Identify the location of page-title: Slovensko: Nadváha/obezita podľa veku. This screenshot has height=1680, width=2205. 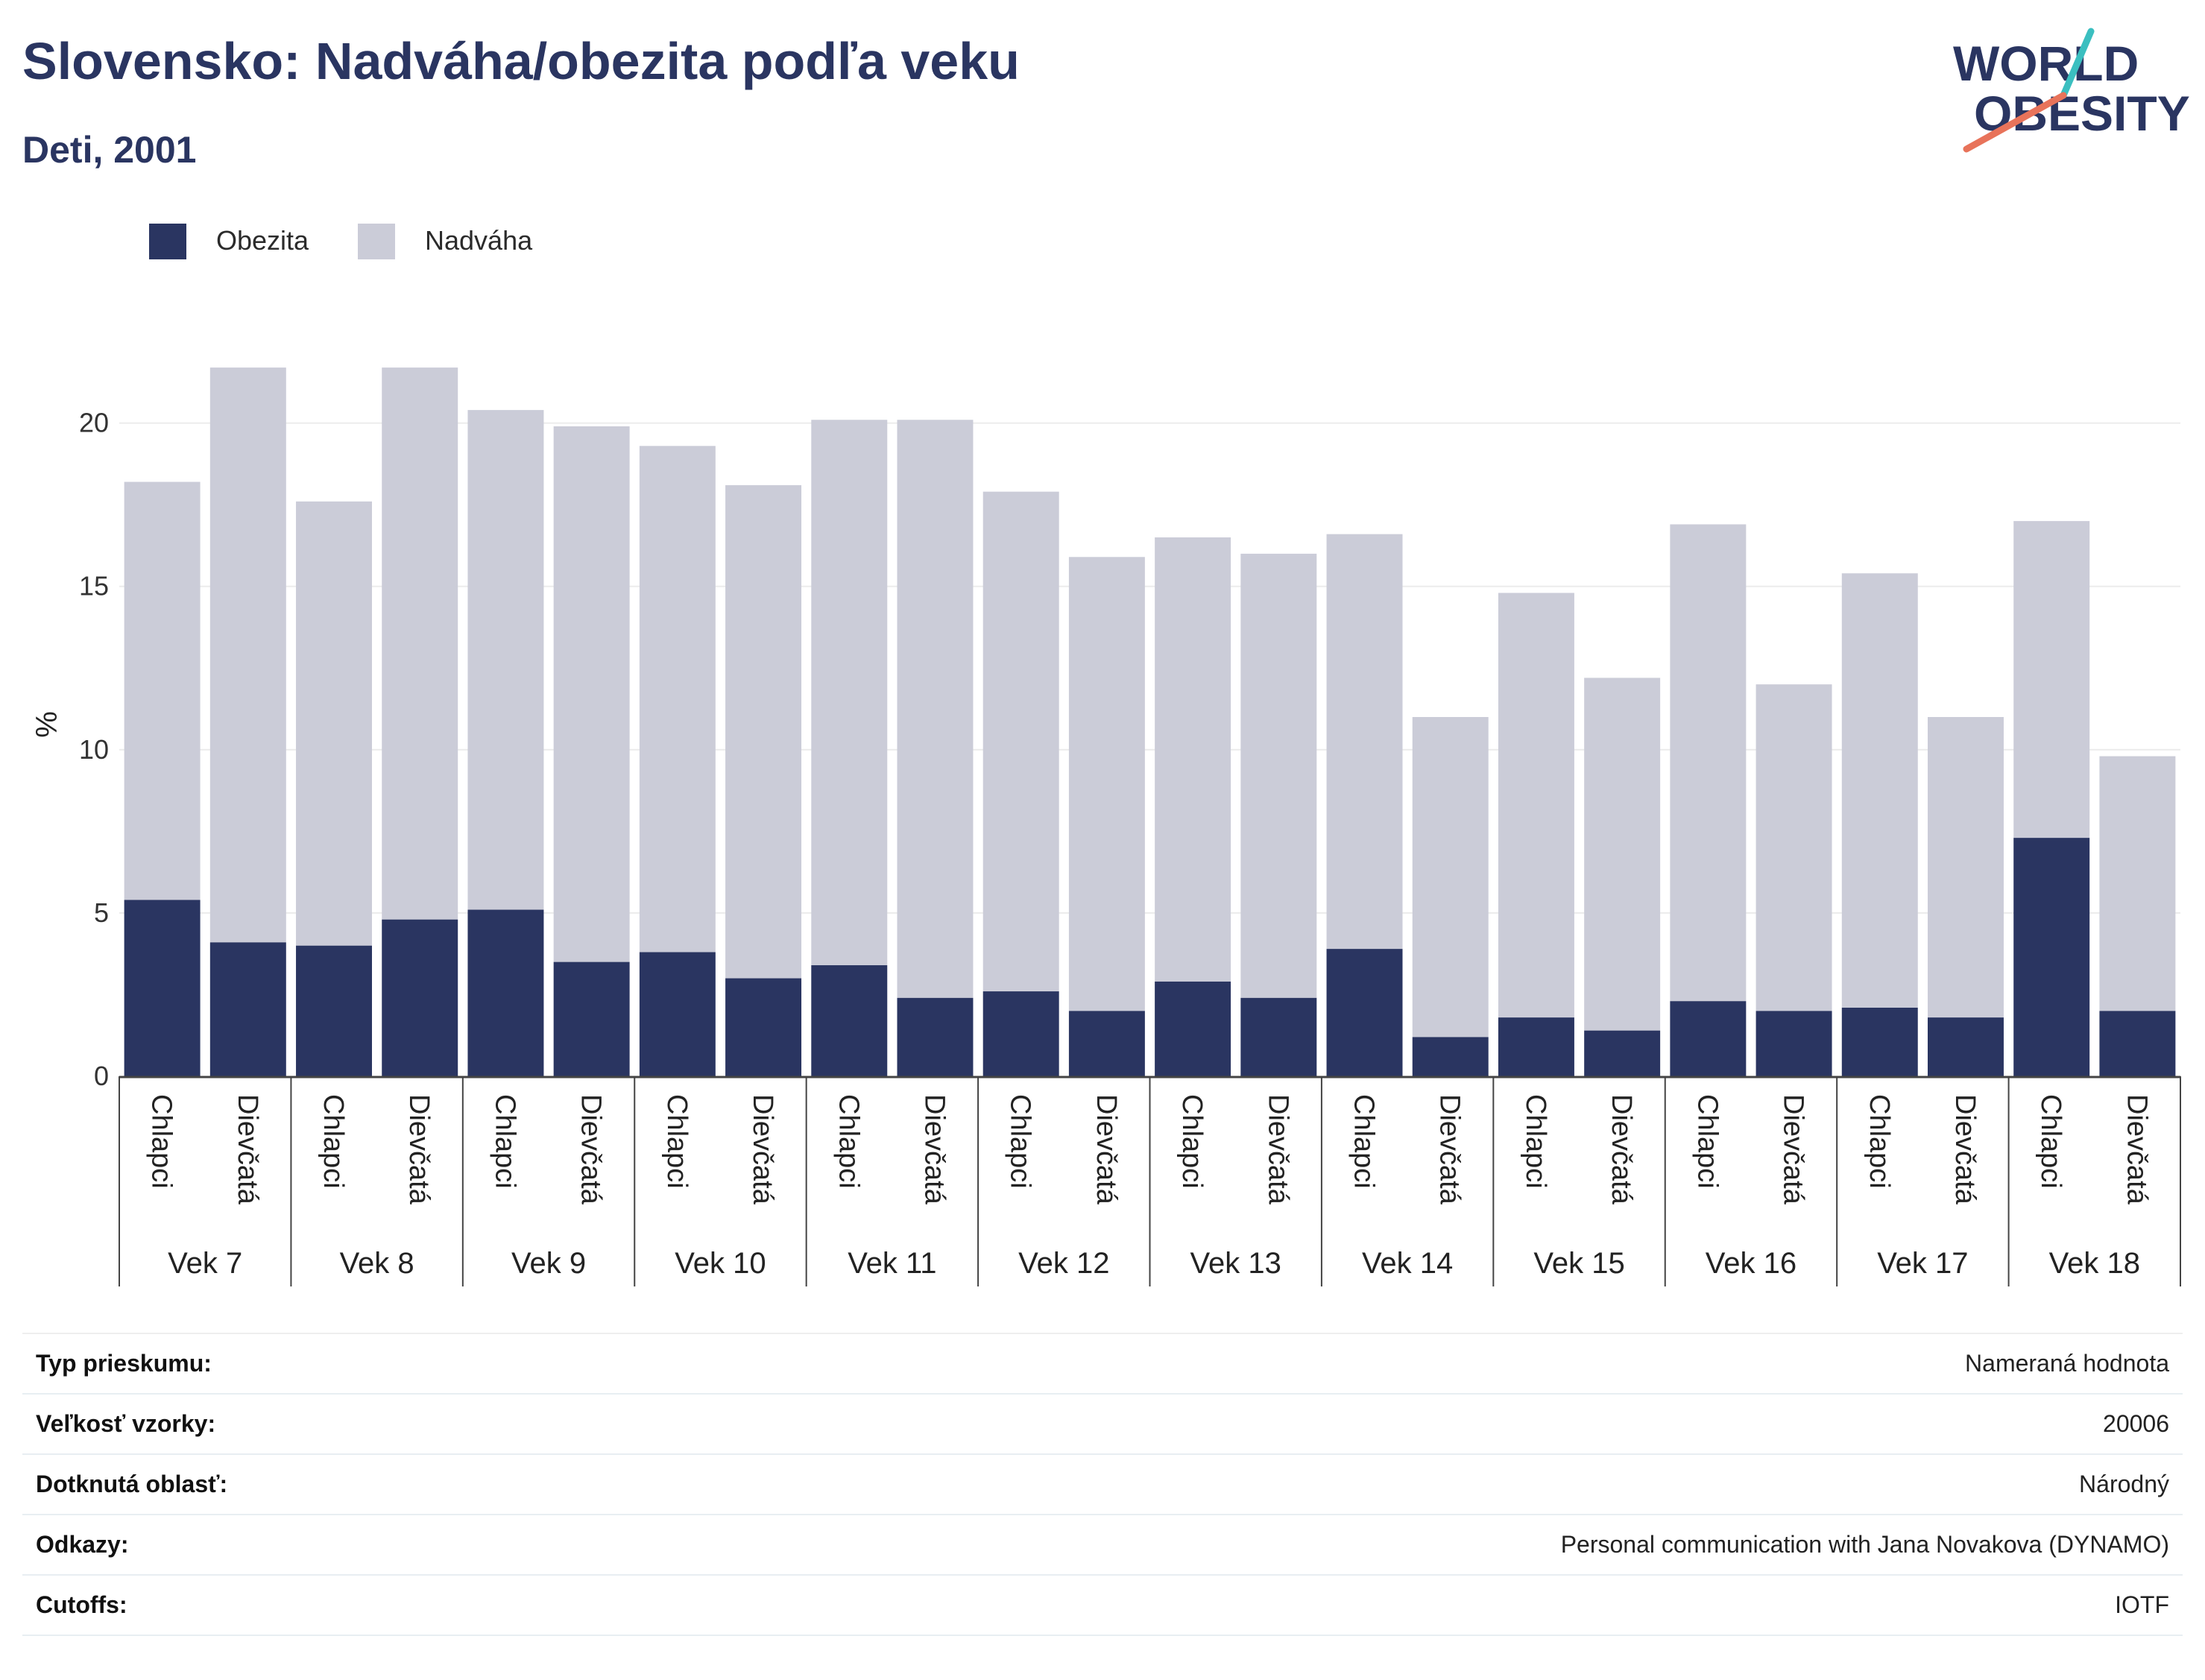
(521, 61).